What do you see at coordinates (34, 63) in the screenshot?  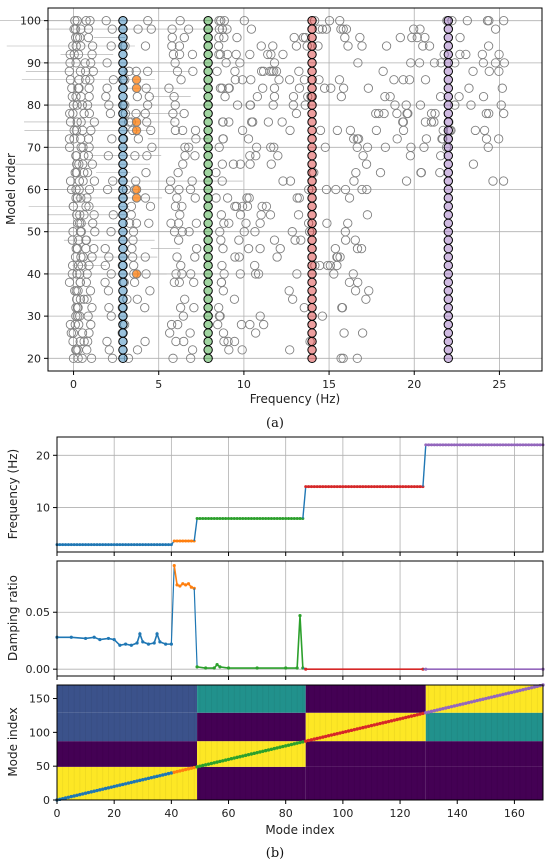 I see `y-tick-label: 90` at bounding box center [34, 63].